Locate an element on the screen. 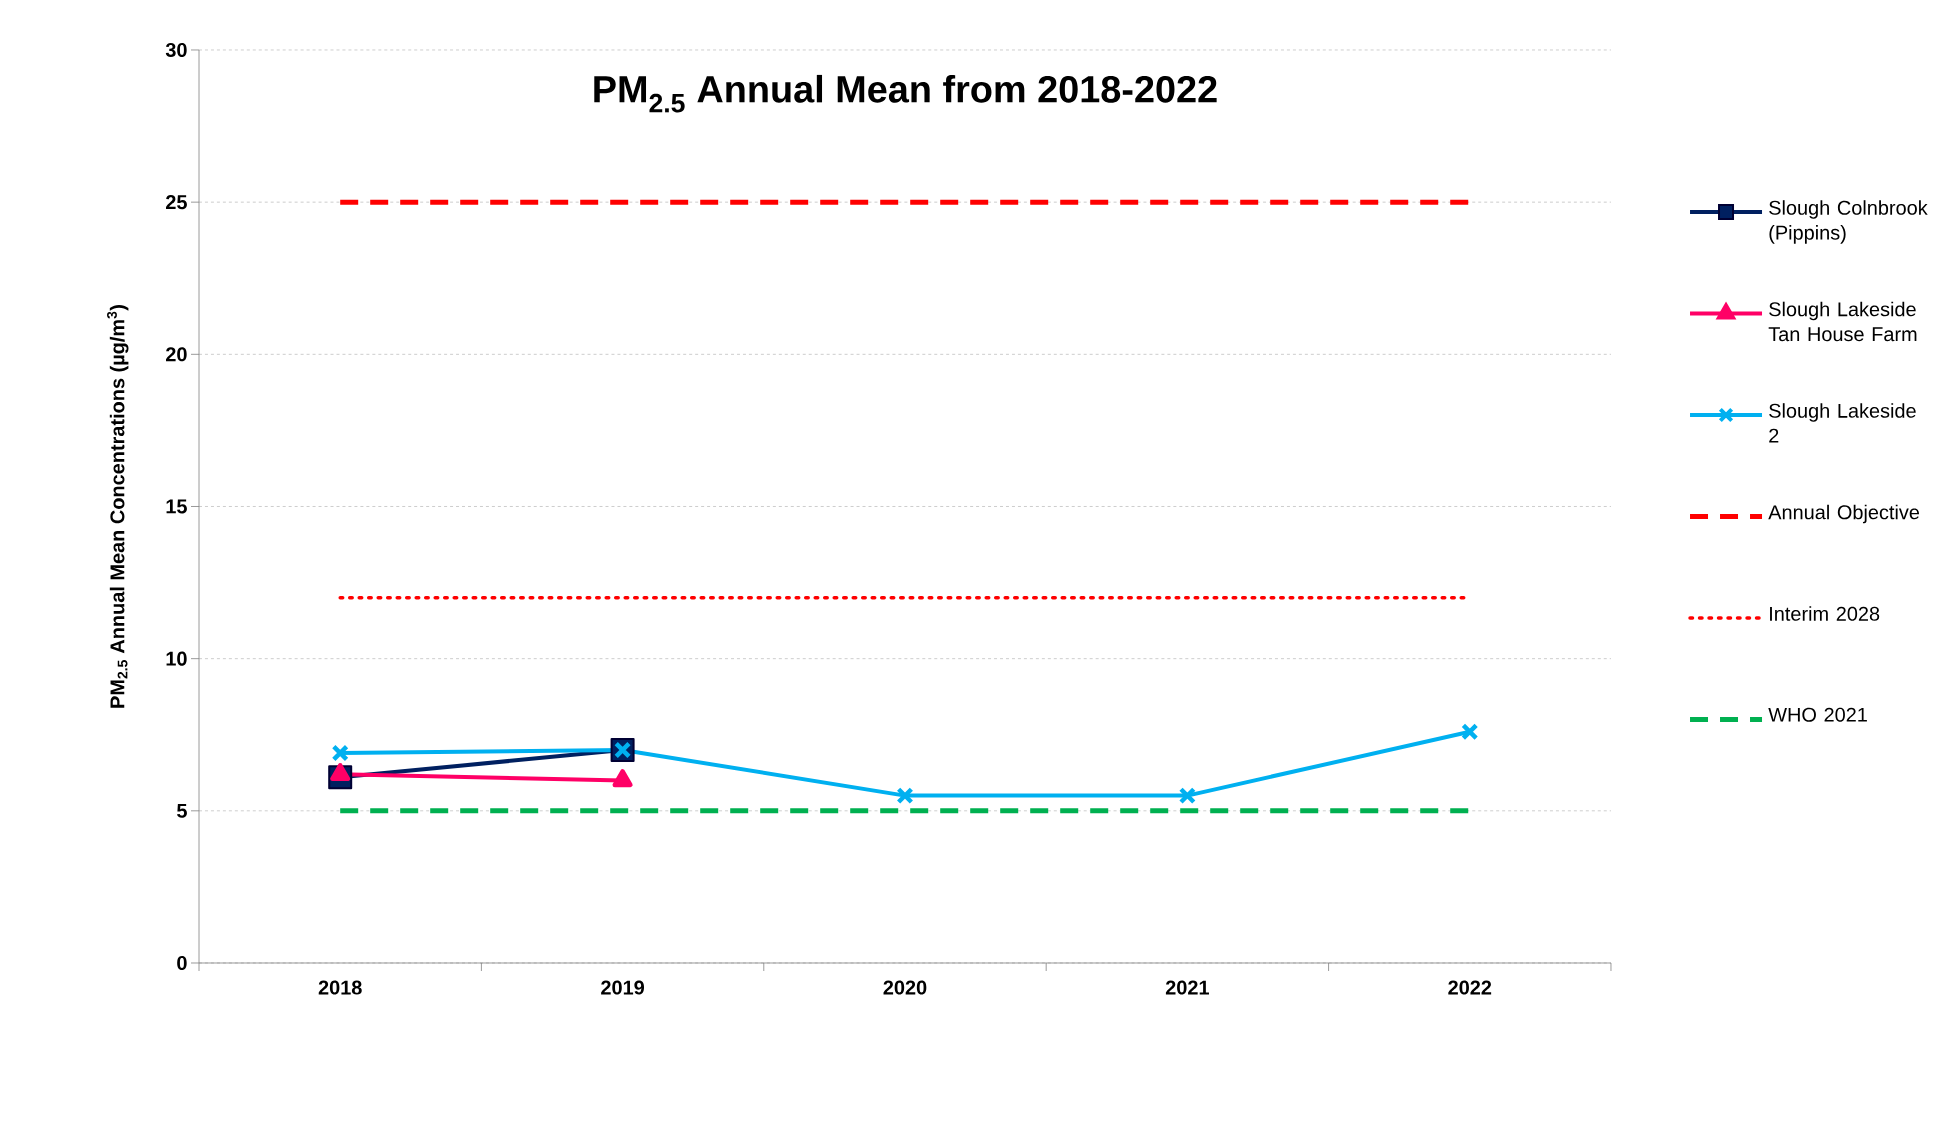 This screenshot has height=1138, width=1954. text: PM$_{2.5}$ Annual Mean from 2018-2022 is located at coordinates (905, 93).